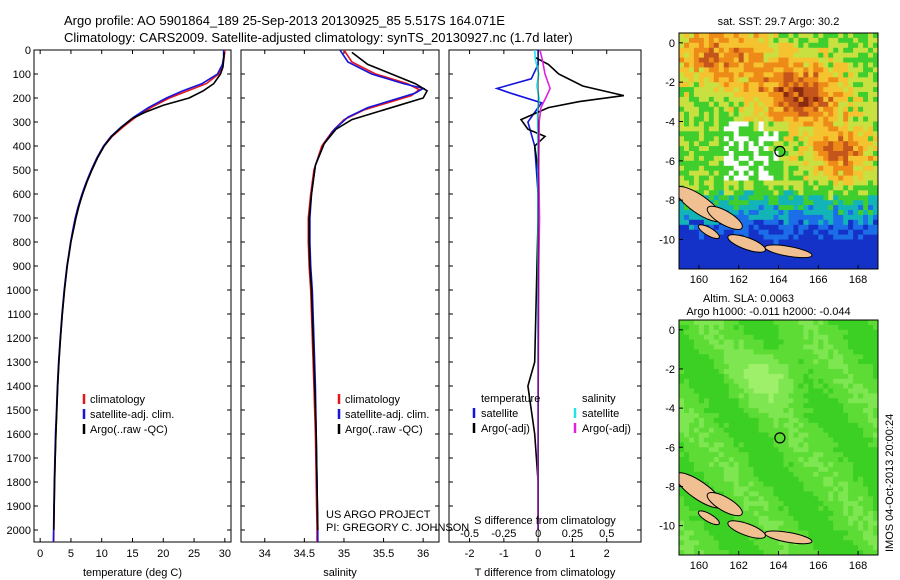 Image resolution: width=900 pixels, height=580 pixels. What do you see at coordinates (572, 554) in the screenshot?
I see `x-tick-label: 1` at bounding box center [572, 554].